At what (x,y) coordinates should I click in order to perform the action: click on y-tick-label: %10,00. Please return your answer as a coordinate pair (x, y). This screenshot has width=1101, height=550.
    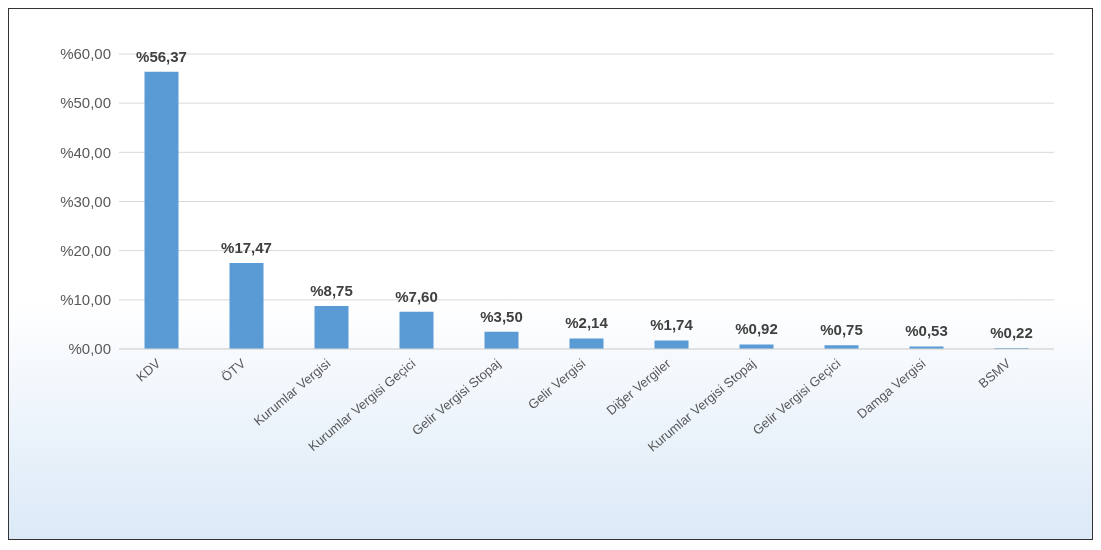
    Looking at the image, I should click on (85, 300).